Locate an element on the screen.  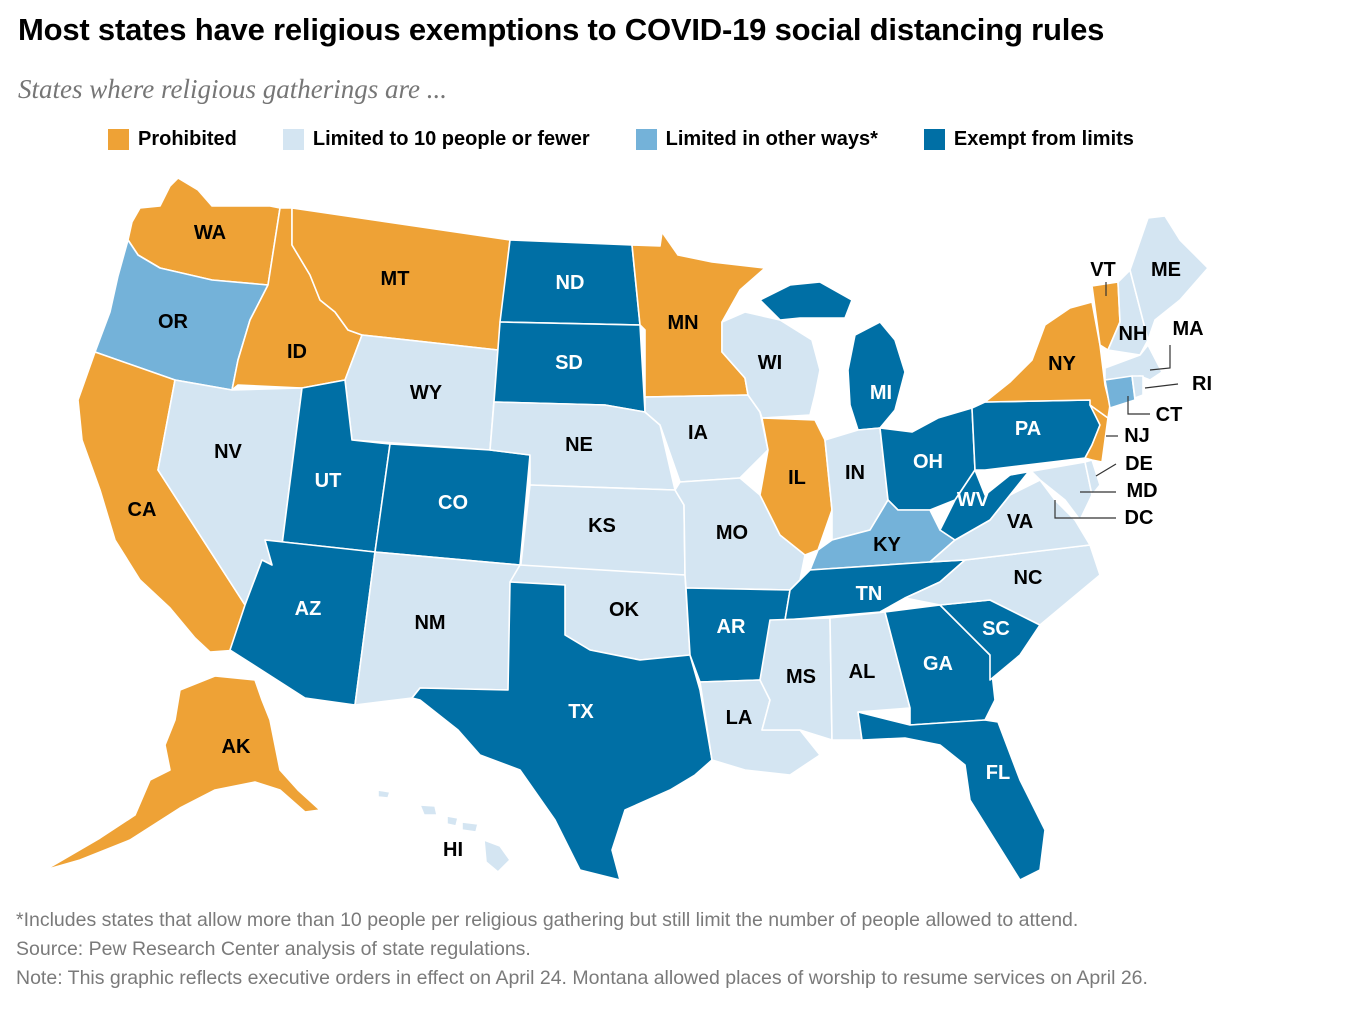
legend-label-limited-other: Limited in other ways* is located at coordinates (771, 139).